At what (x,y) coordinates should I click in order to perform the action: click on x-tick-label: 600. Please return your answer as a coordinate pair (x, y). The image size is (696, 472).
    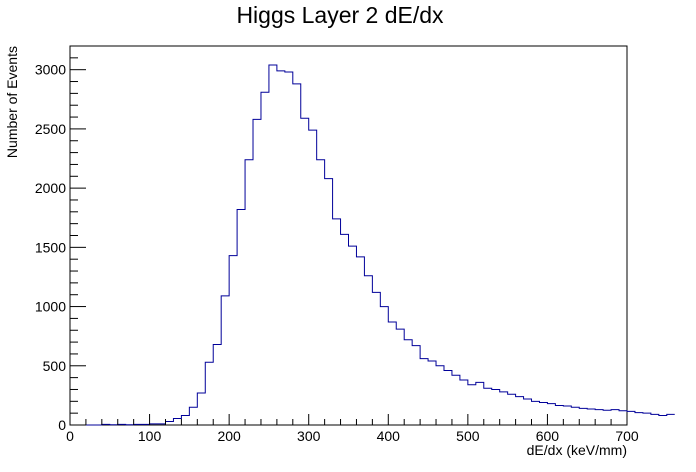
    Looking at the image, I should click on (548, 436).